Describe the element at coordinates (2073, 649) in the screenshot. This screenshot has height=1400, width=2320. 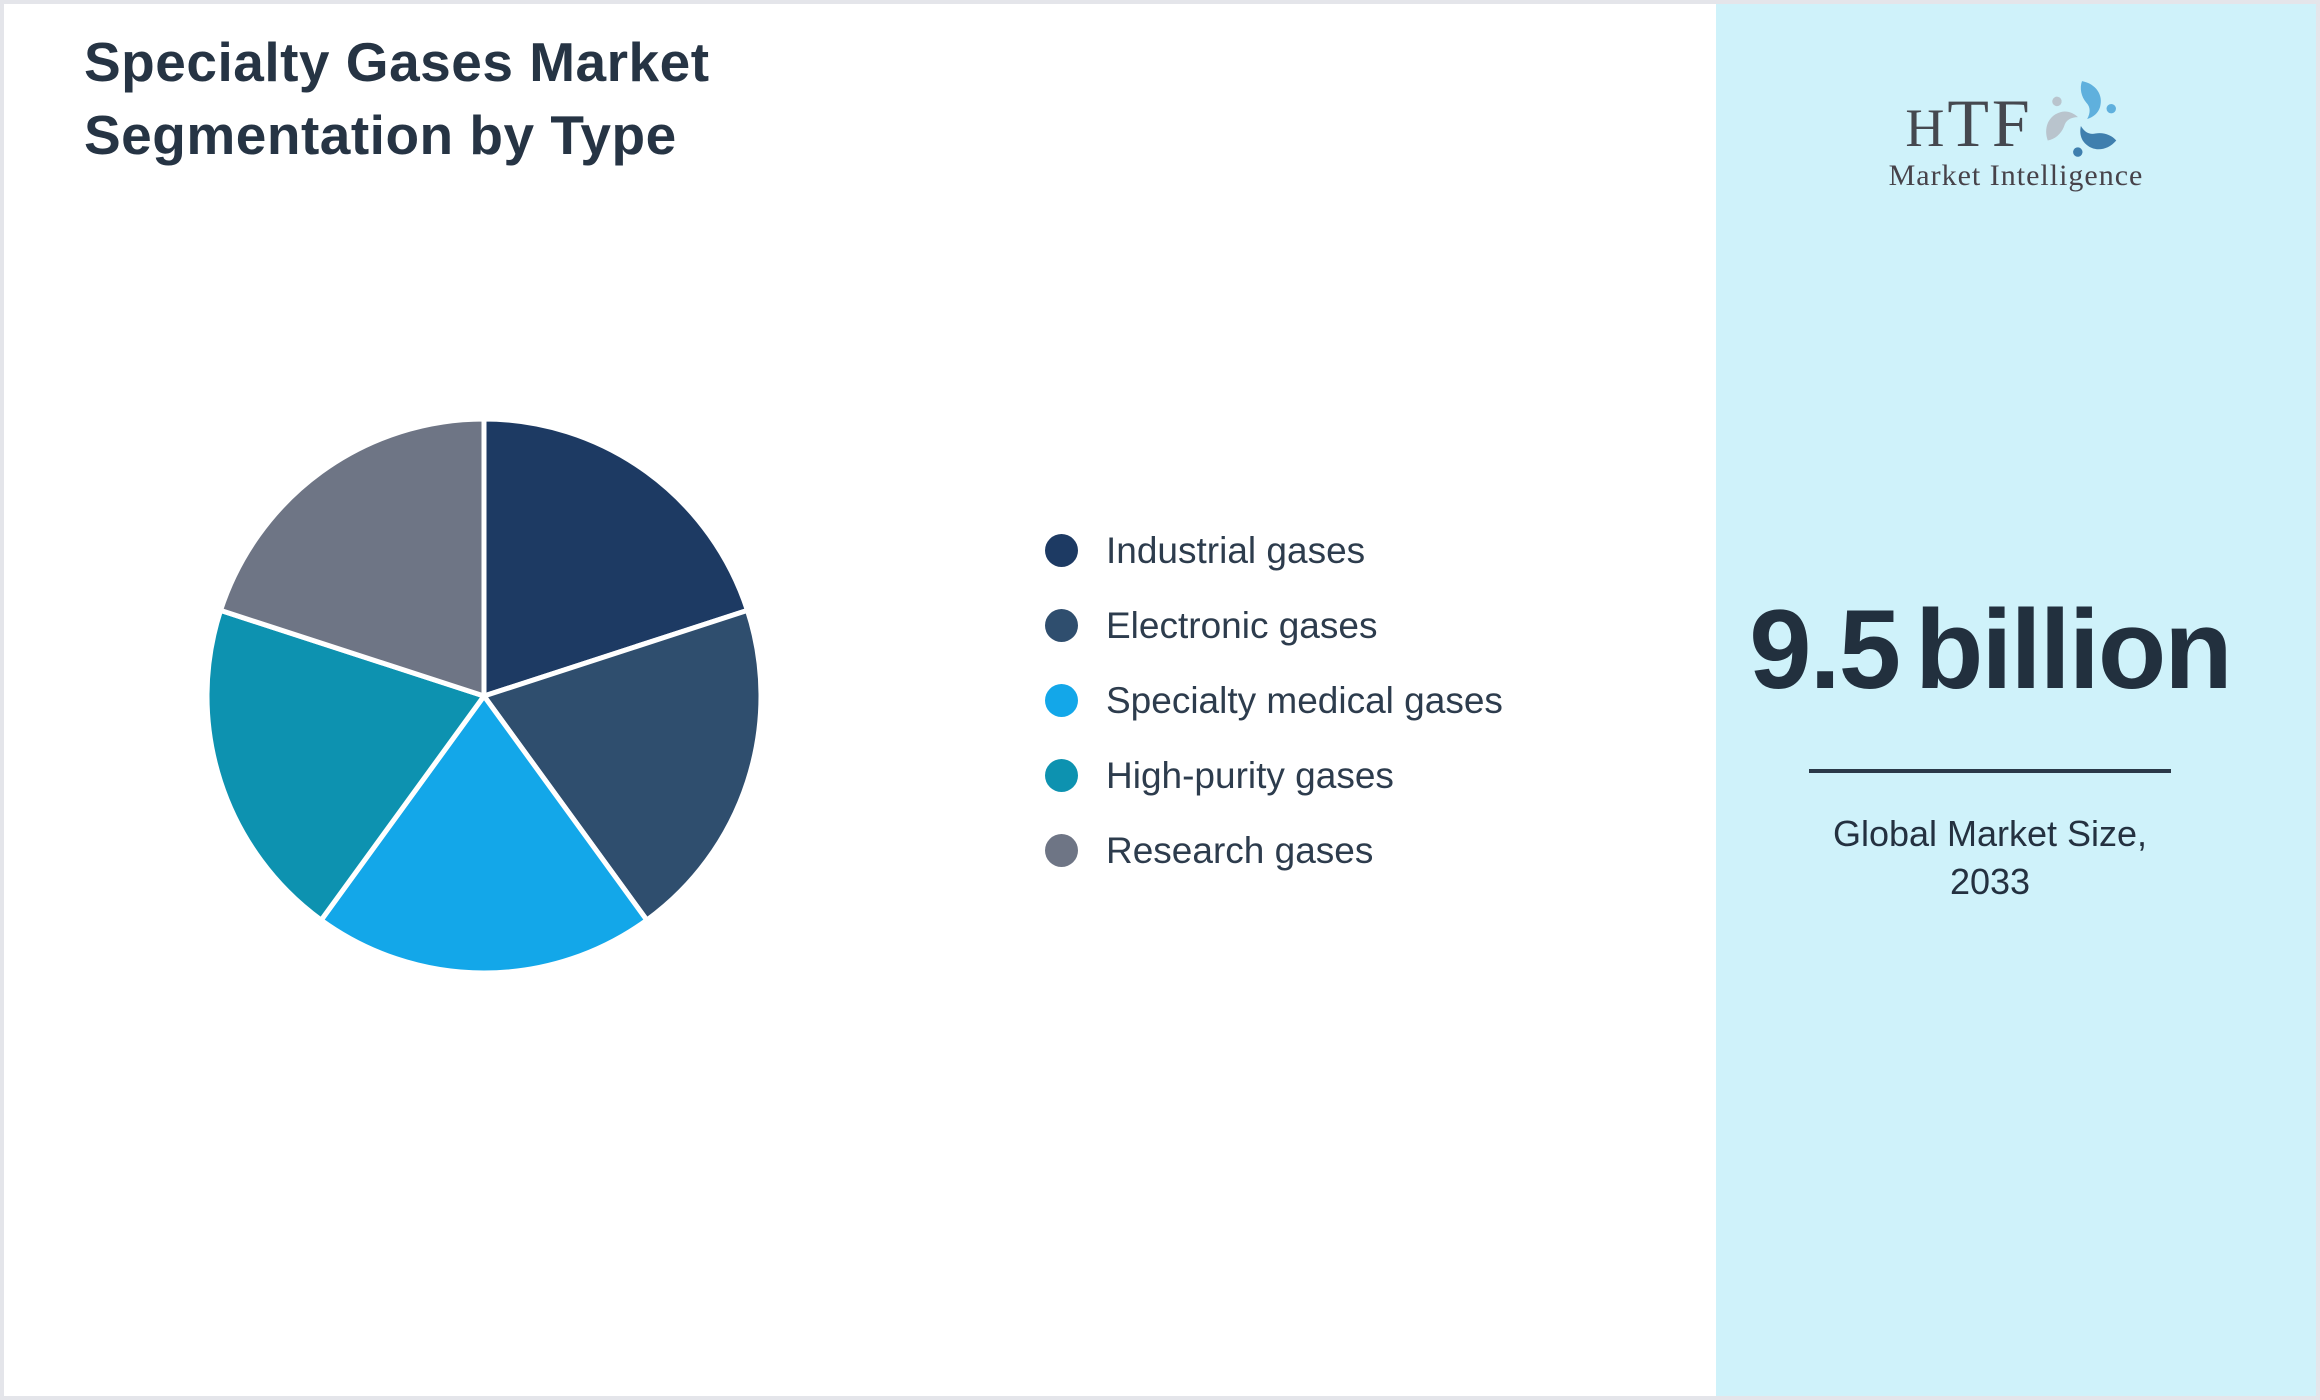
I see `market-size-unit: billion` at that location.